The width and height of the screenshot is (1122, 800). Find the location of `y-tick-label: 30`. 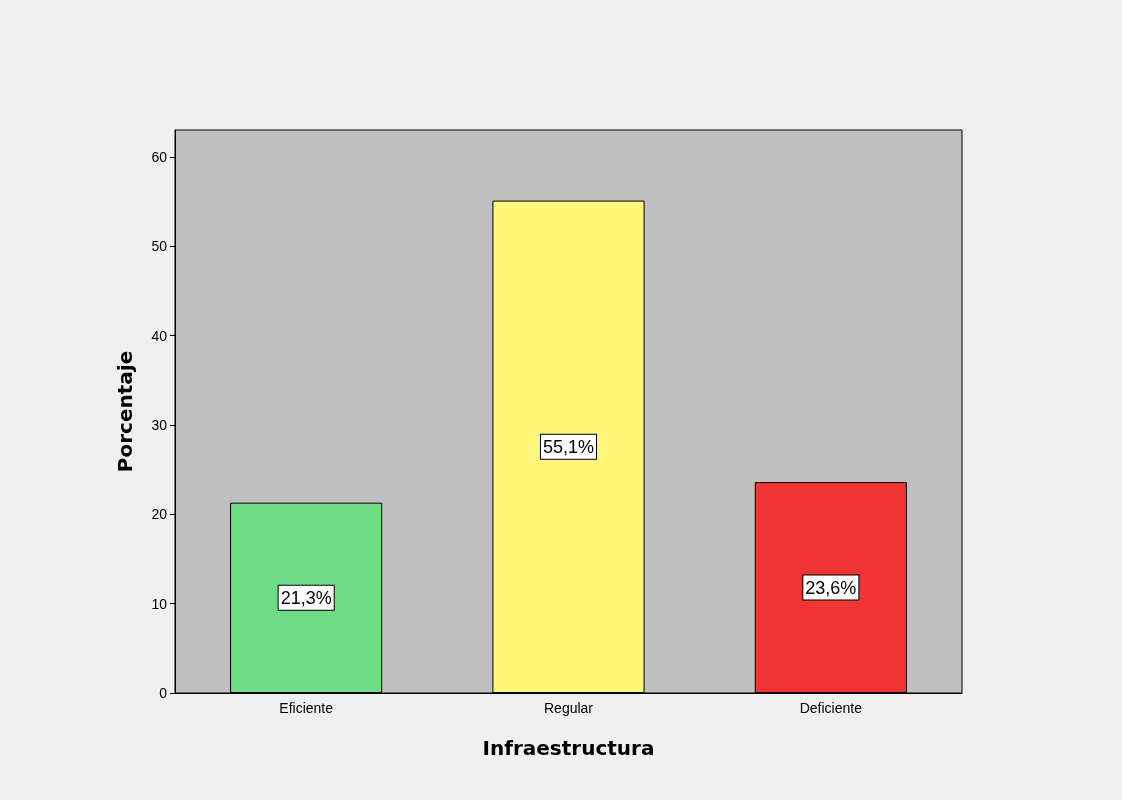

y-tick-label: 30 is located at coordinates (159, 424).